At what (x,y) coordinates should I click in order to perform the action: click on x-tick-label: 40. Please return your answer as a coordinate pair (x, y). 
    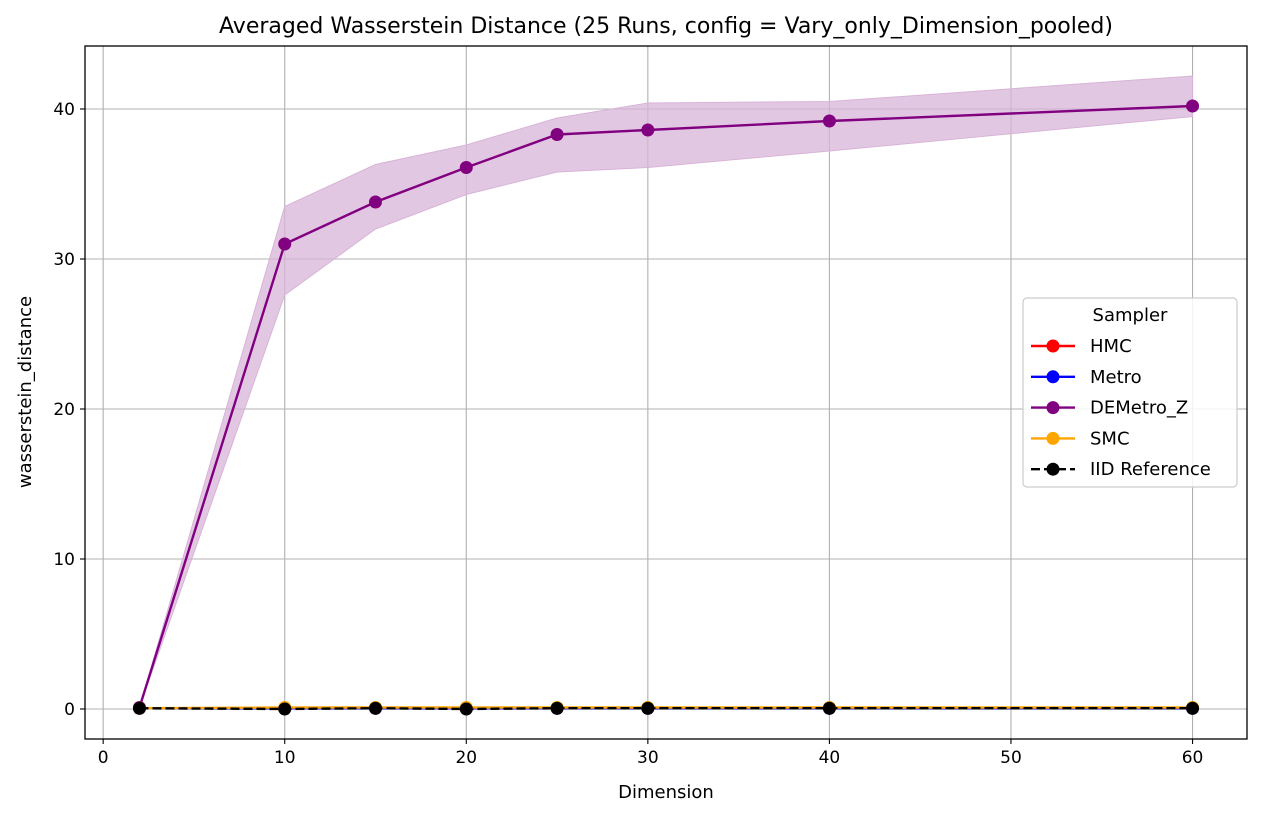
    Looking at the image, I should click on (830, 758).